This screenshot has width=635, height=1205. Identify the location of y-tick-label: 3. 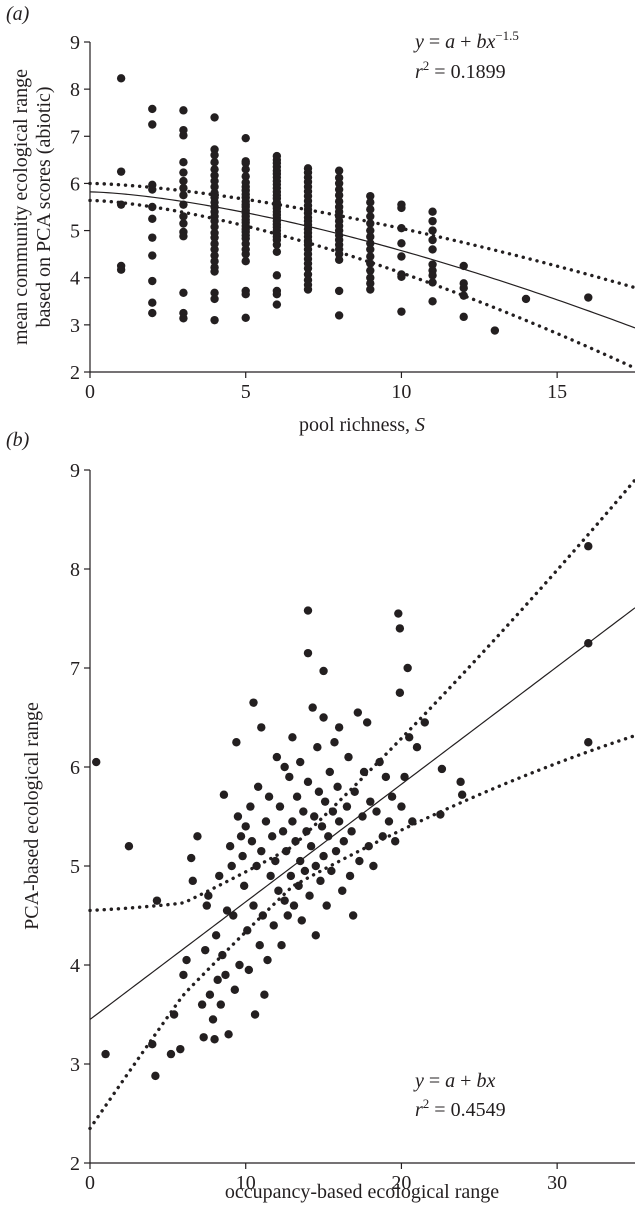
(75, 1065).